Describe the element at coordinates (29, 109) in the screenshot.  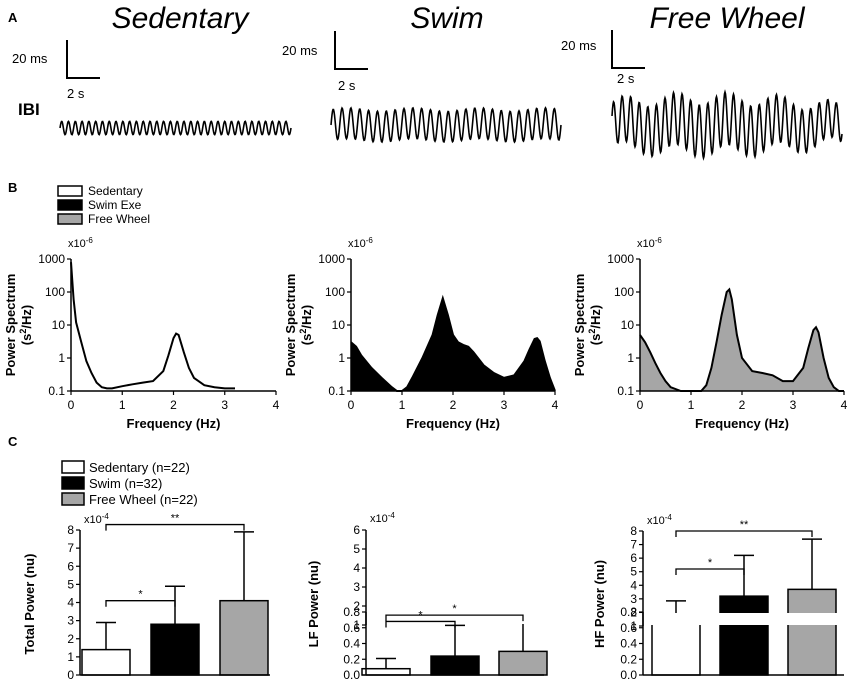
I see `ibi-label: IBI` at that location.